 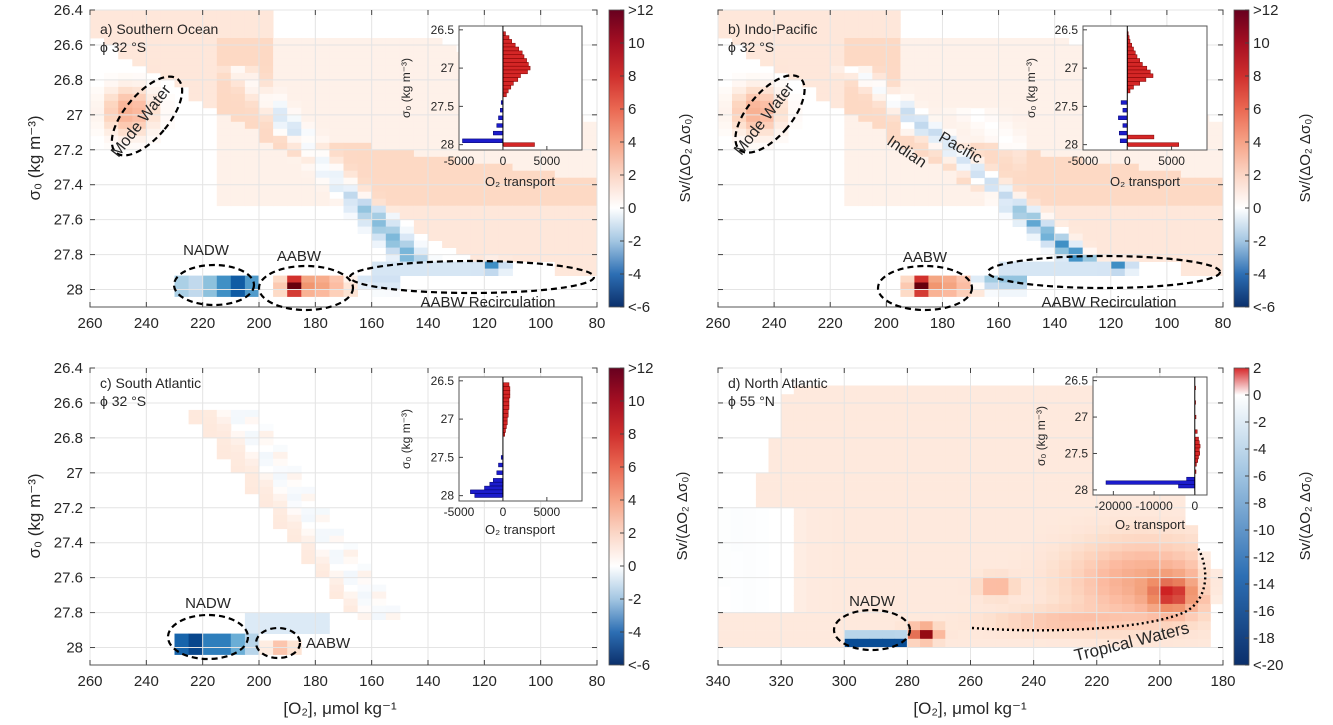 I want to click on y-tick-label: 26.8, so click(x=68, y=80).